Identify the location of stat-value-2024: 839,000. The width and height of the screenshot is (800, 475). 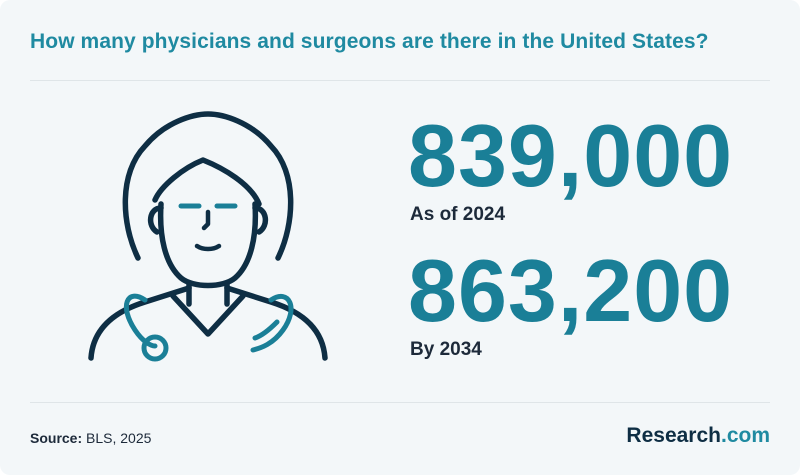
(571, 155).